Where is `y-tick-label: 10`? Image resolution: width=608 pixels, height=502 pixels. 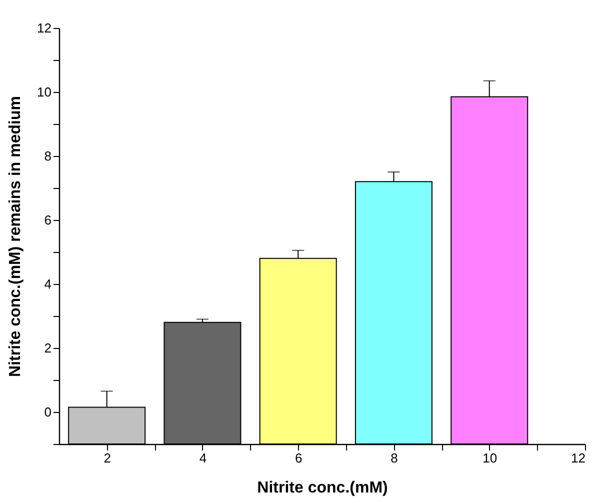 y-tick-label: 10 is located at coordinates (44, 92).